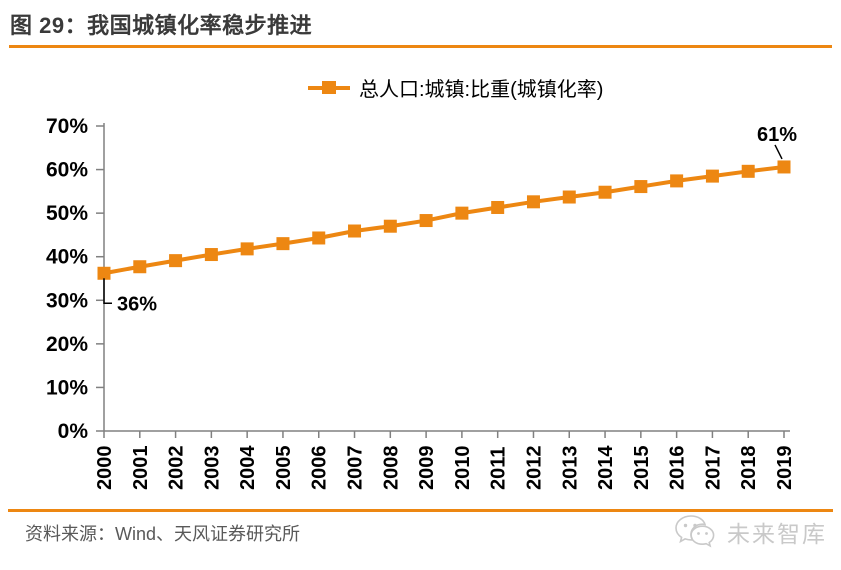 This screenshot has width=841, height=570. What do you see at coordinates (427, 468) in the screenshot?
I see `x-tick-label: 2009` at bounding box center [427, 468].